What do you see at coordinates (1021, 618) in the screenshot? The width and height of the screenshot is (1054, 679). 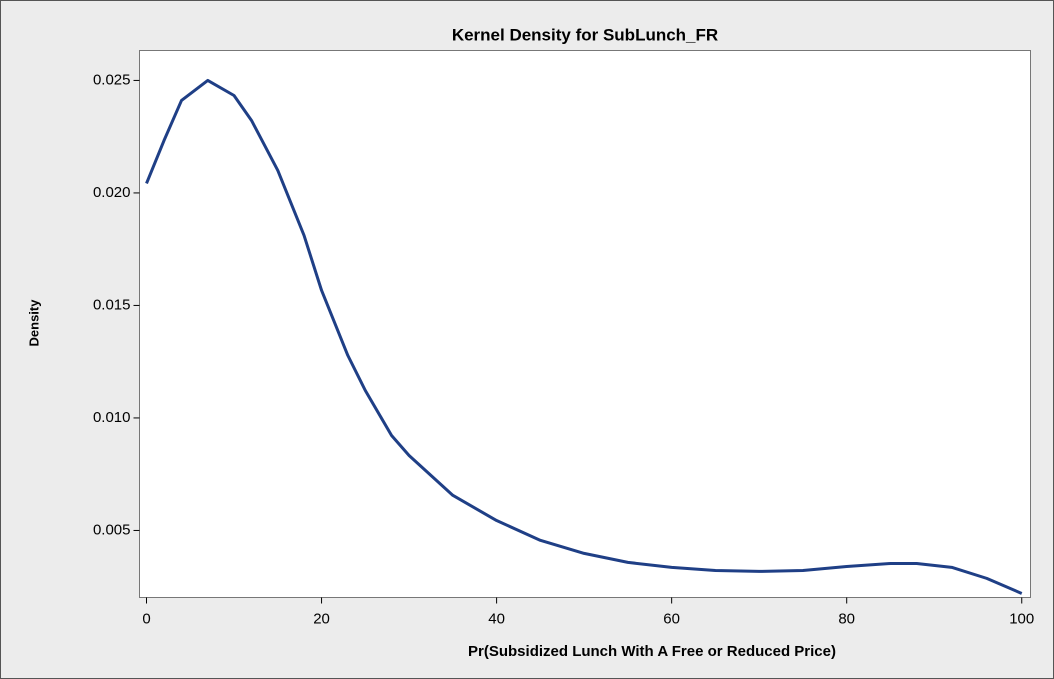 I see `x-tick-label: 100` at bounding box center [1021, 618].